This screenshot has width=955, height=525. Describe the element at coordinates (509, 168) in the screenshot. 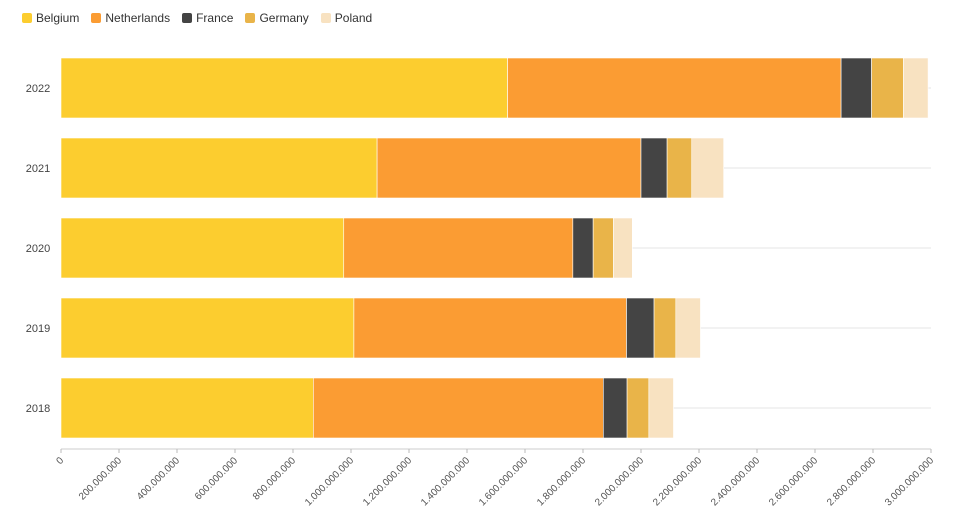

I see `bar-2021-netherlands` at that location.